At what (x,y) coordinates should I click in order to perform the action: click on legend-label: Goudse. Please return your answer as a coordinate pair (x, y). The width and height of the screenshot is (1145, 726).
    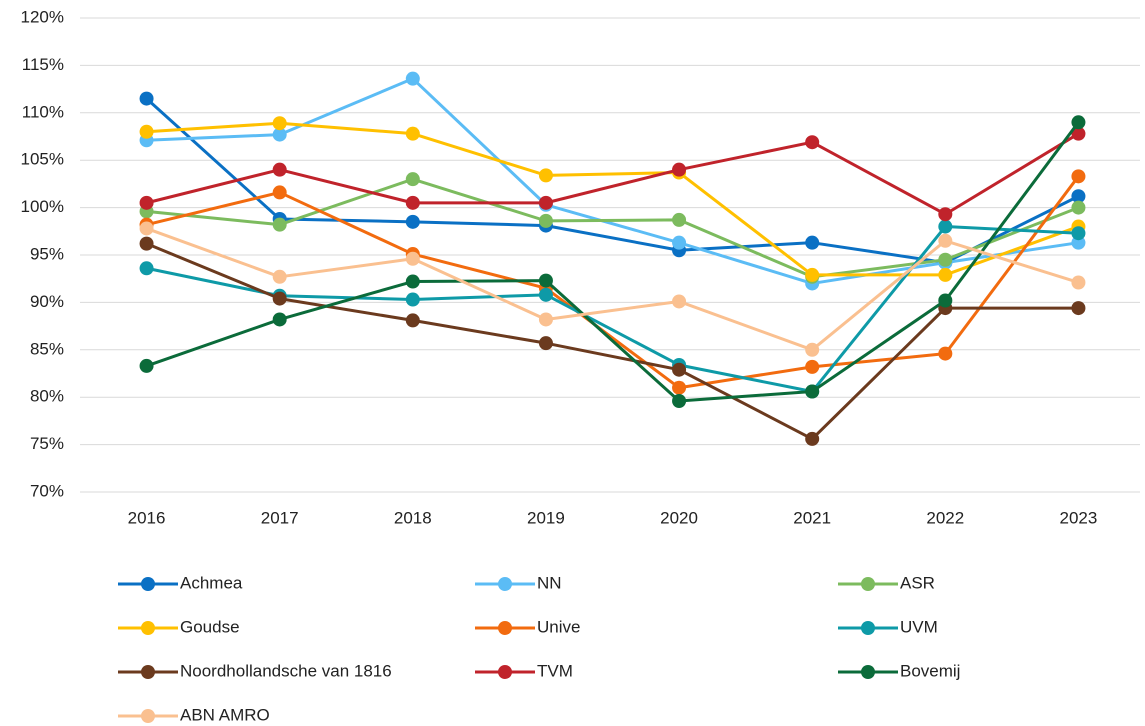
    Looking at the image, I should click on (210, 626).